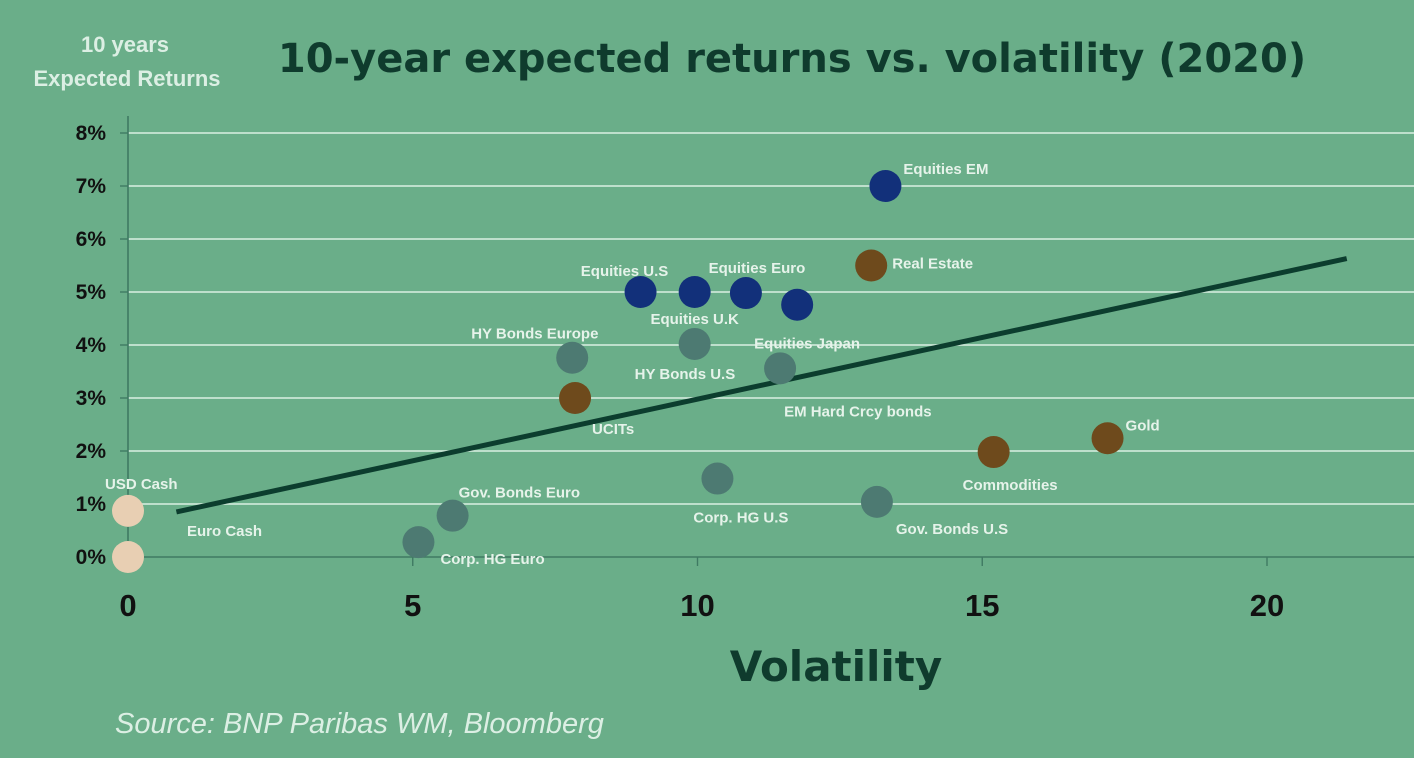  I want to click on point-label-gov-bonds-euro: Gov. Bonds Euro, so click(519, 493).